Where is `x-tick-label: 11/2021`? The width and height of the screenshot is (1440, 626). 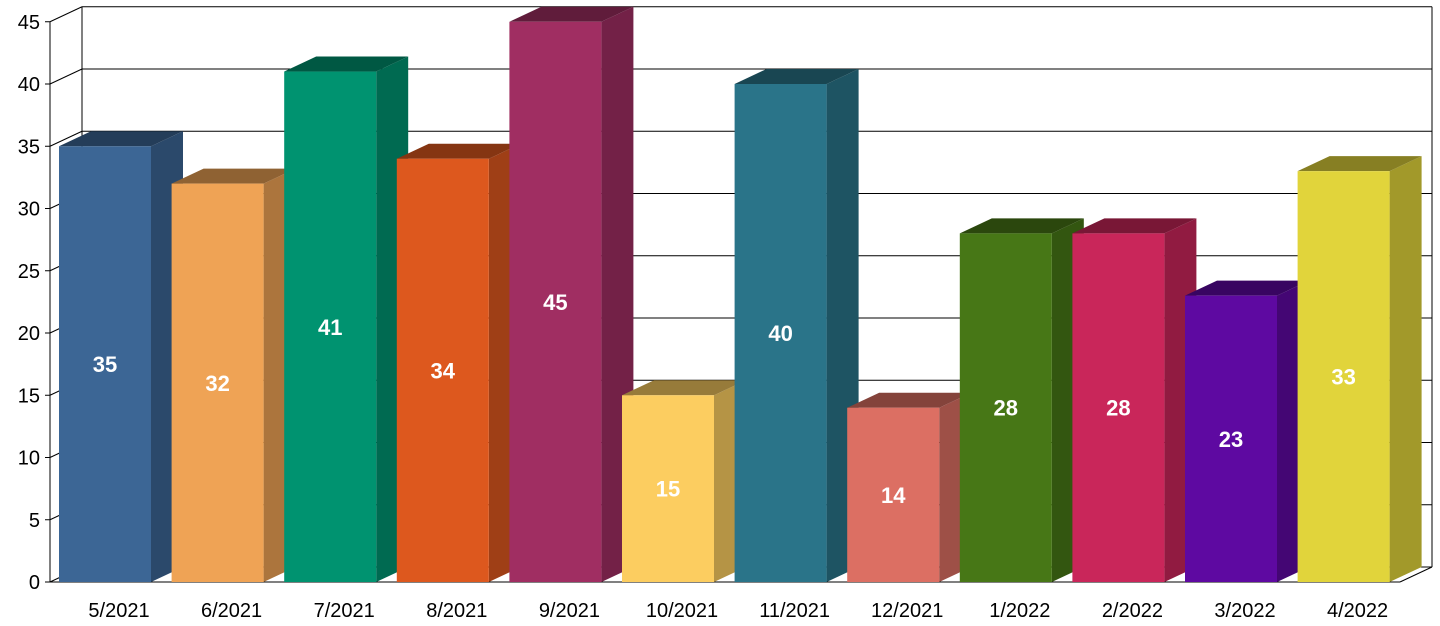 x-tick-label: 11/2021 is located at coordinates (794, 611).